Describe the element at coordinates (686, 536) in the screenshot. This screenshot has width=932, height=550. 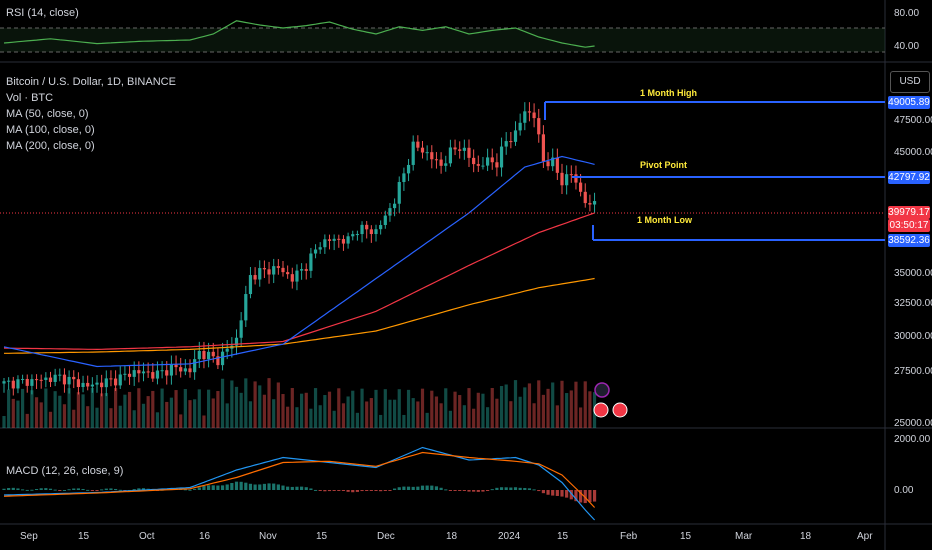
I see `time-tick-label: 15` at that location.